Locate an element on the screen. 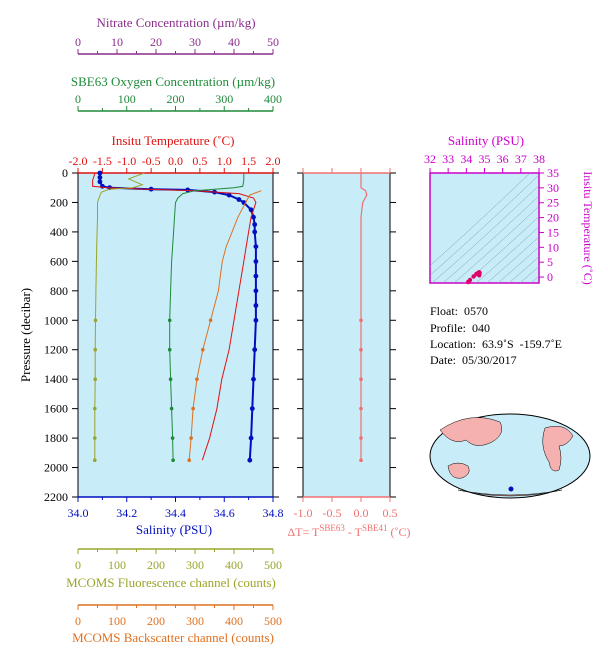  float-id: Float: 0570 is located at coordinates (459, 311).